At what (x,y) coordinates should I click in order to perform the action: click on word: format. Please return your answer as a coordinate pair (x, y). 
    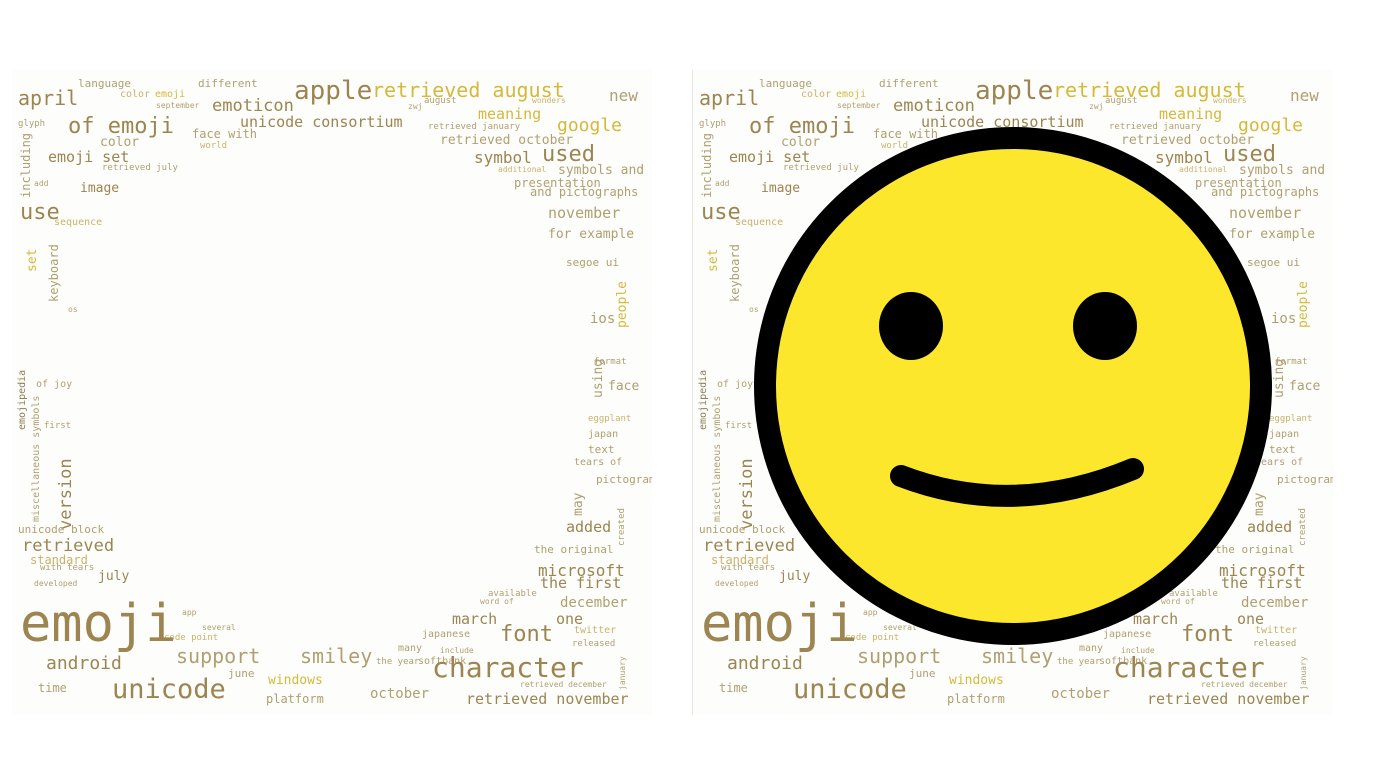
    Looking at the image, I should click on (610, 362).